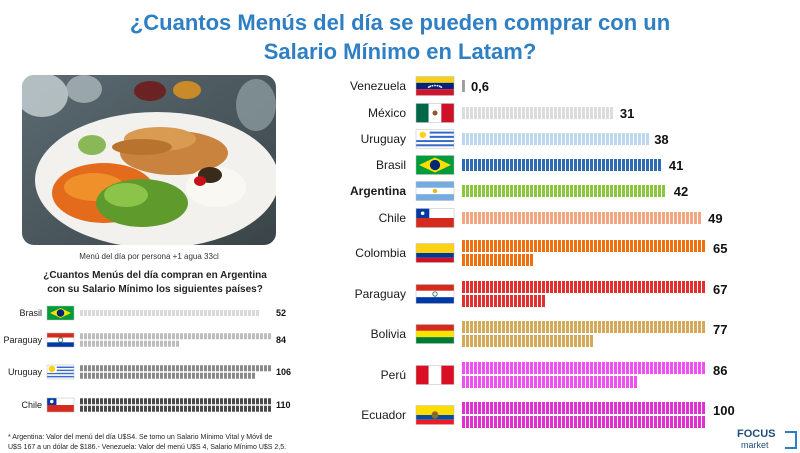 The width and height of the screenshot is (800, 453). I want to click on country-label-peru: Perú, so click(393, 375).